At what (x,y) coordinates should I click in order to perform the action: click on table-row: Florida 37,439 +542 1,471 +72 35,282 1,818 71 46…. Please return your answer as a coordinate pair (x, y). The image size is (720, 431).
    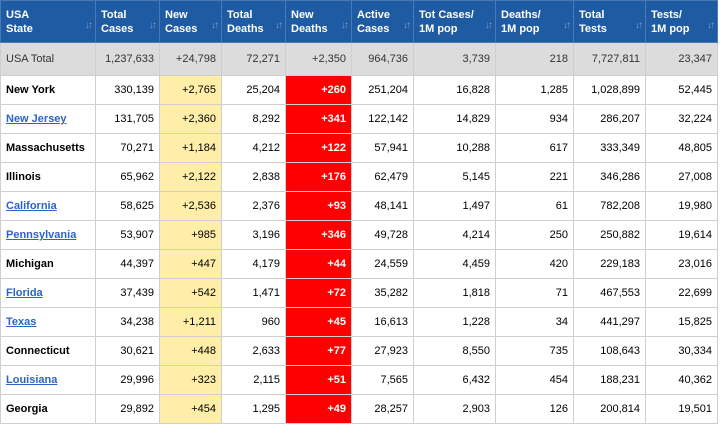
    Looking at the image, I should click on (359, 293).